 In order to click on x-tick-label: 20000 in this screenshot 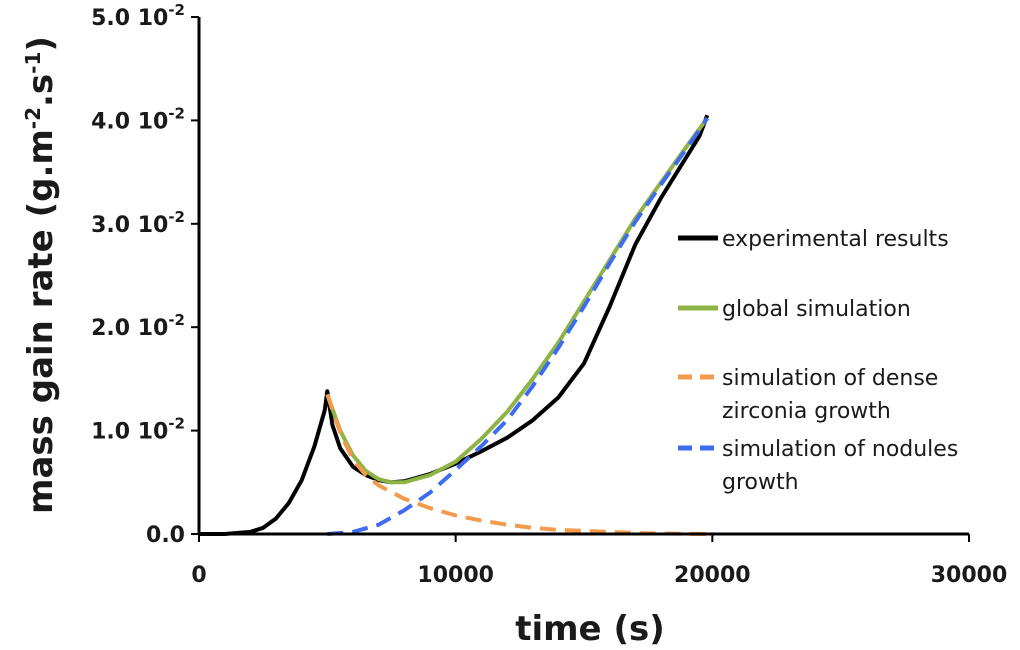, I will do `click(712, 575)`.